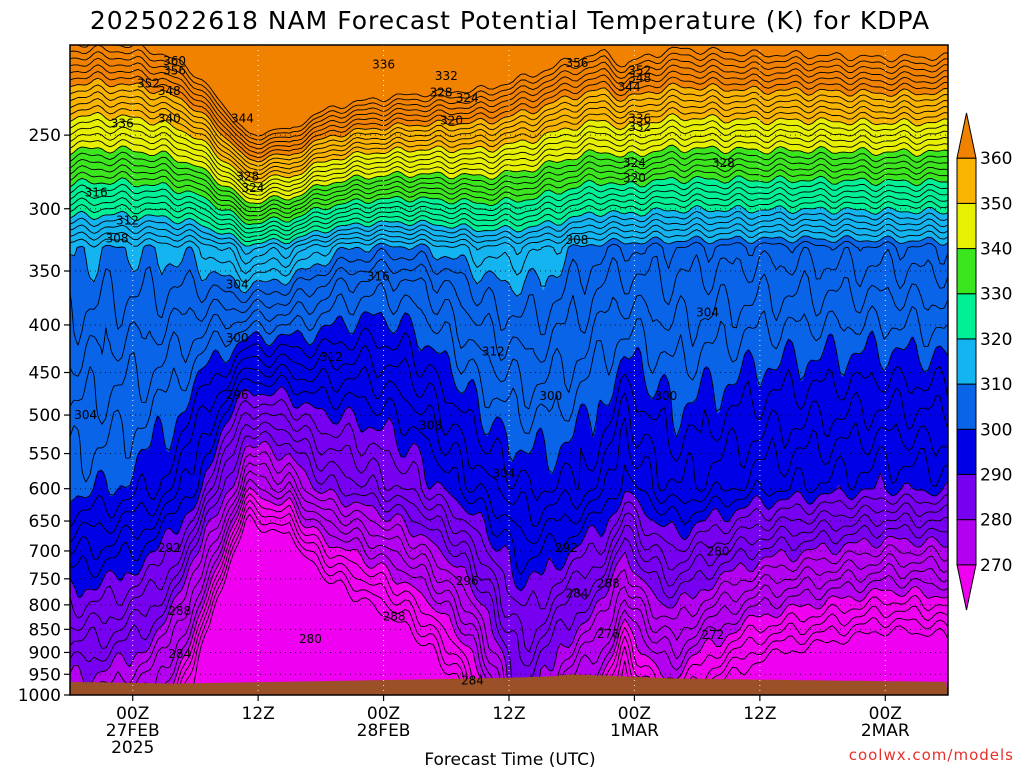 This screenshot has height=768, width=1024. What do you see at coordinates (634, 178) in the screenshot?
I see `contour-label: 320` at bounding box center [634, 178].